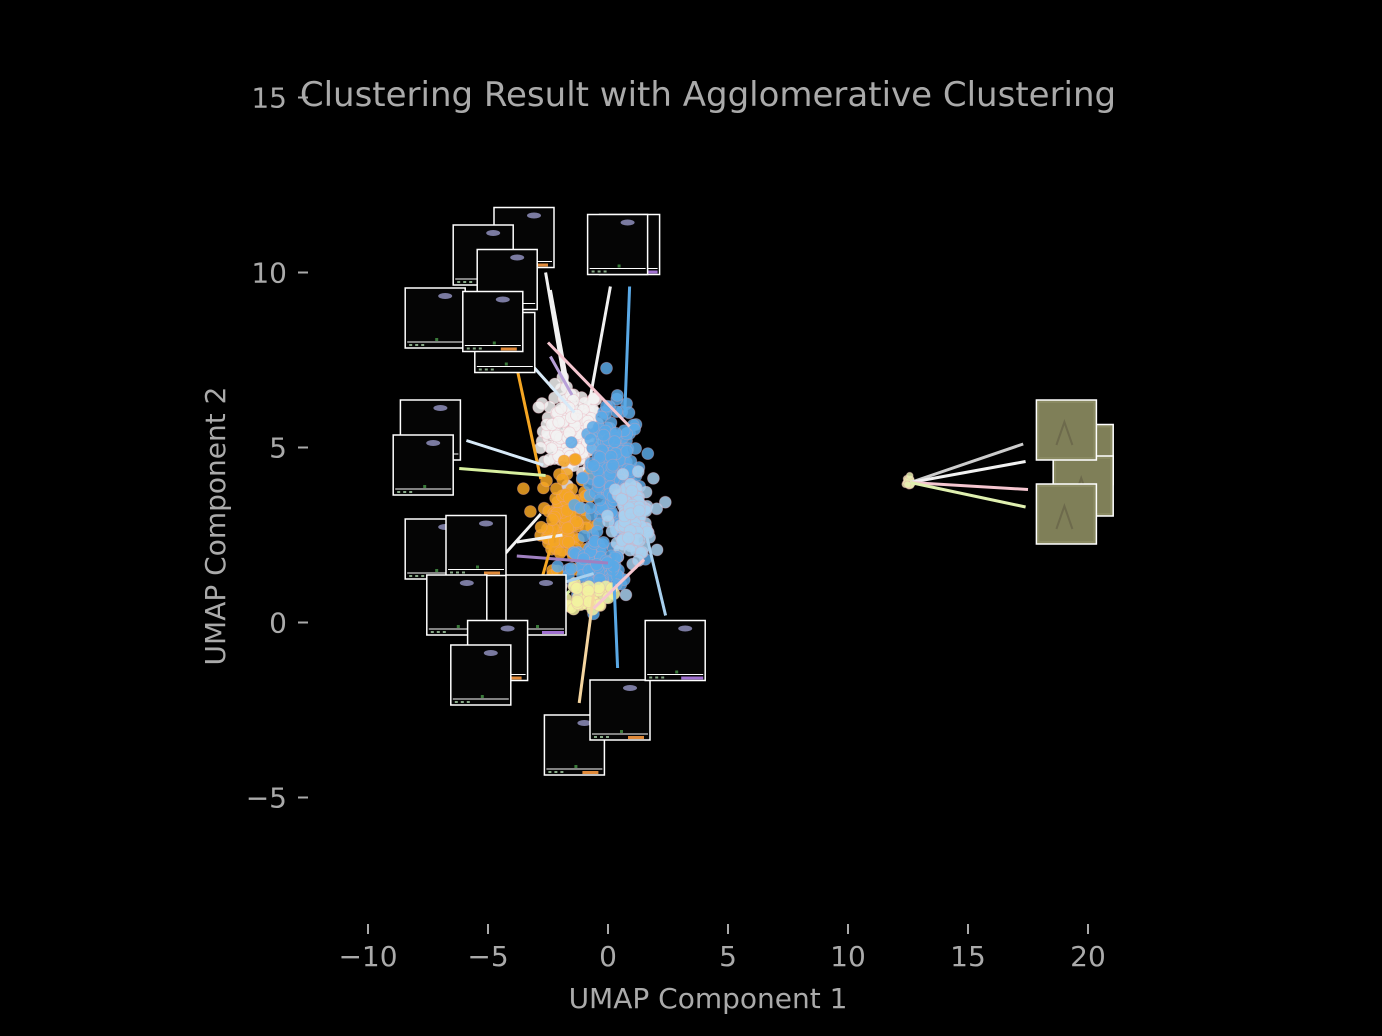 Image resolution: width=1382 pixels, height=1036 pixels. I want to click on y-tick-label: −5, so click(266, 798).